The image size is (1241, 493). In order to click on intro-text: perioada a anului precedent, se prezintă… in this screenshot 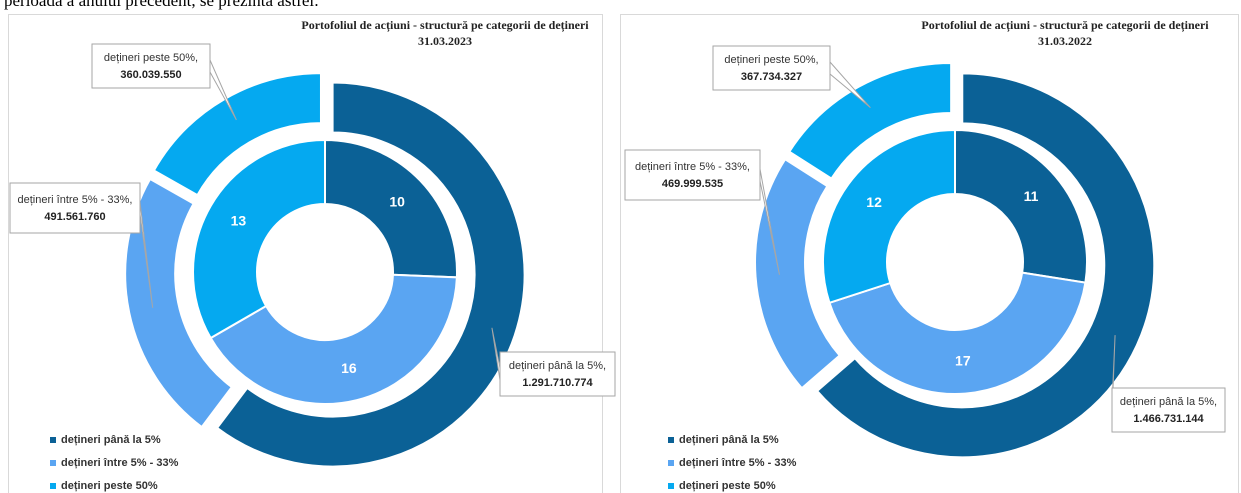, I will do `click(161, 5)`.